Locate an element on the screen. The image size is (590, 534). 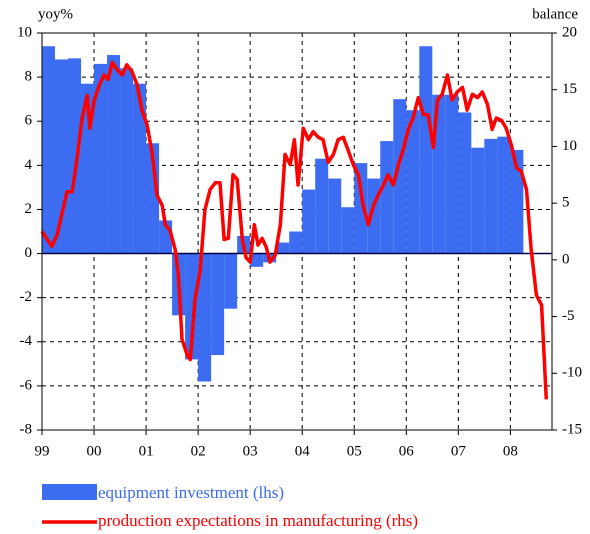
x-tick-label: 04 is located at coordinates (303, 451).